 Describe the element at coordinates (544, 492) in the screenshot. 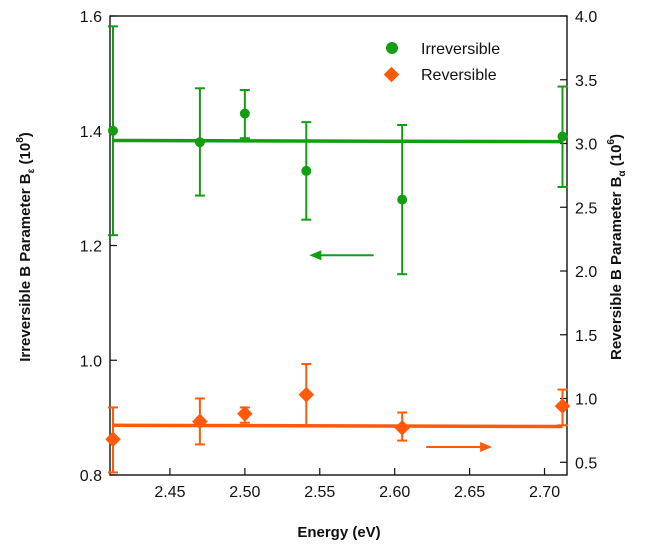

I see `x-tick-label: 2.70` at that location.